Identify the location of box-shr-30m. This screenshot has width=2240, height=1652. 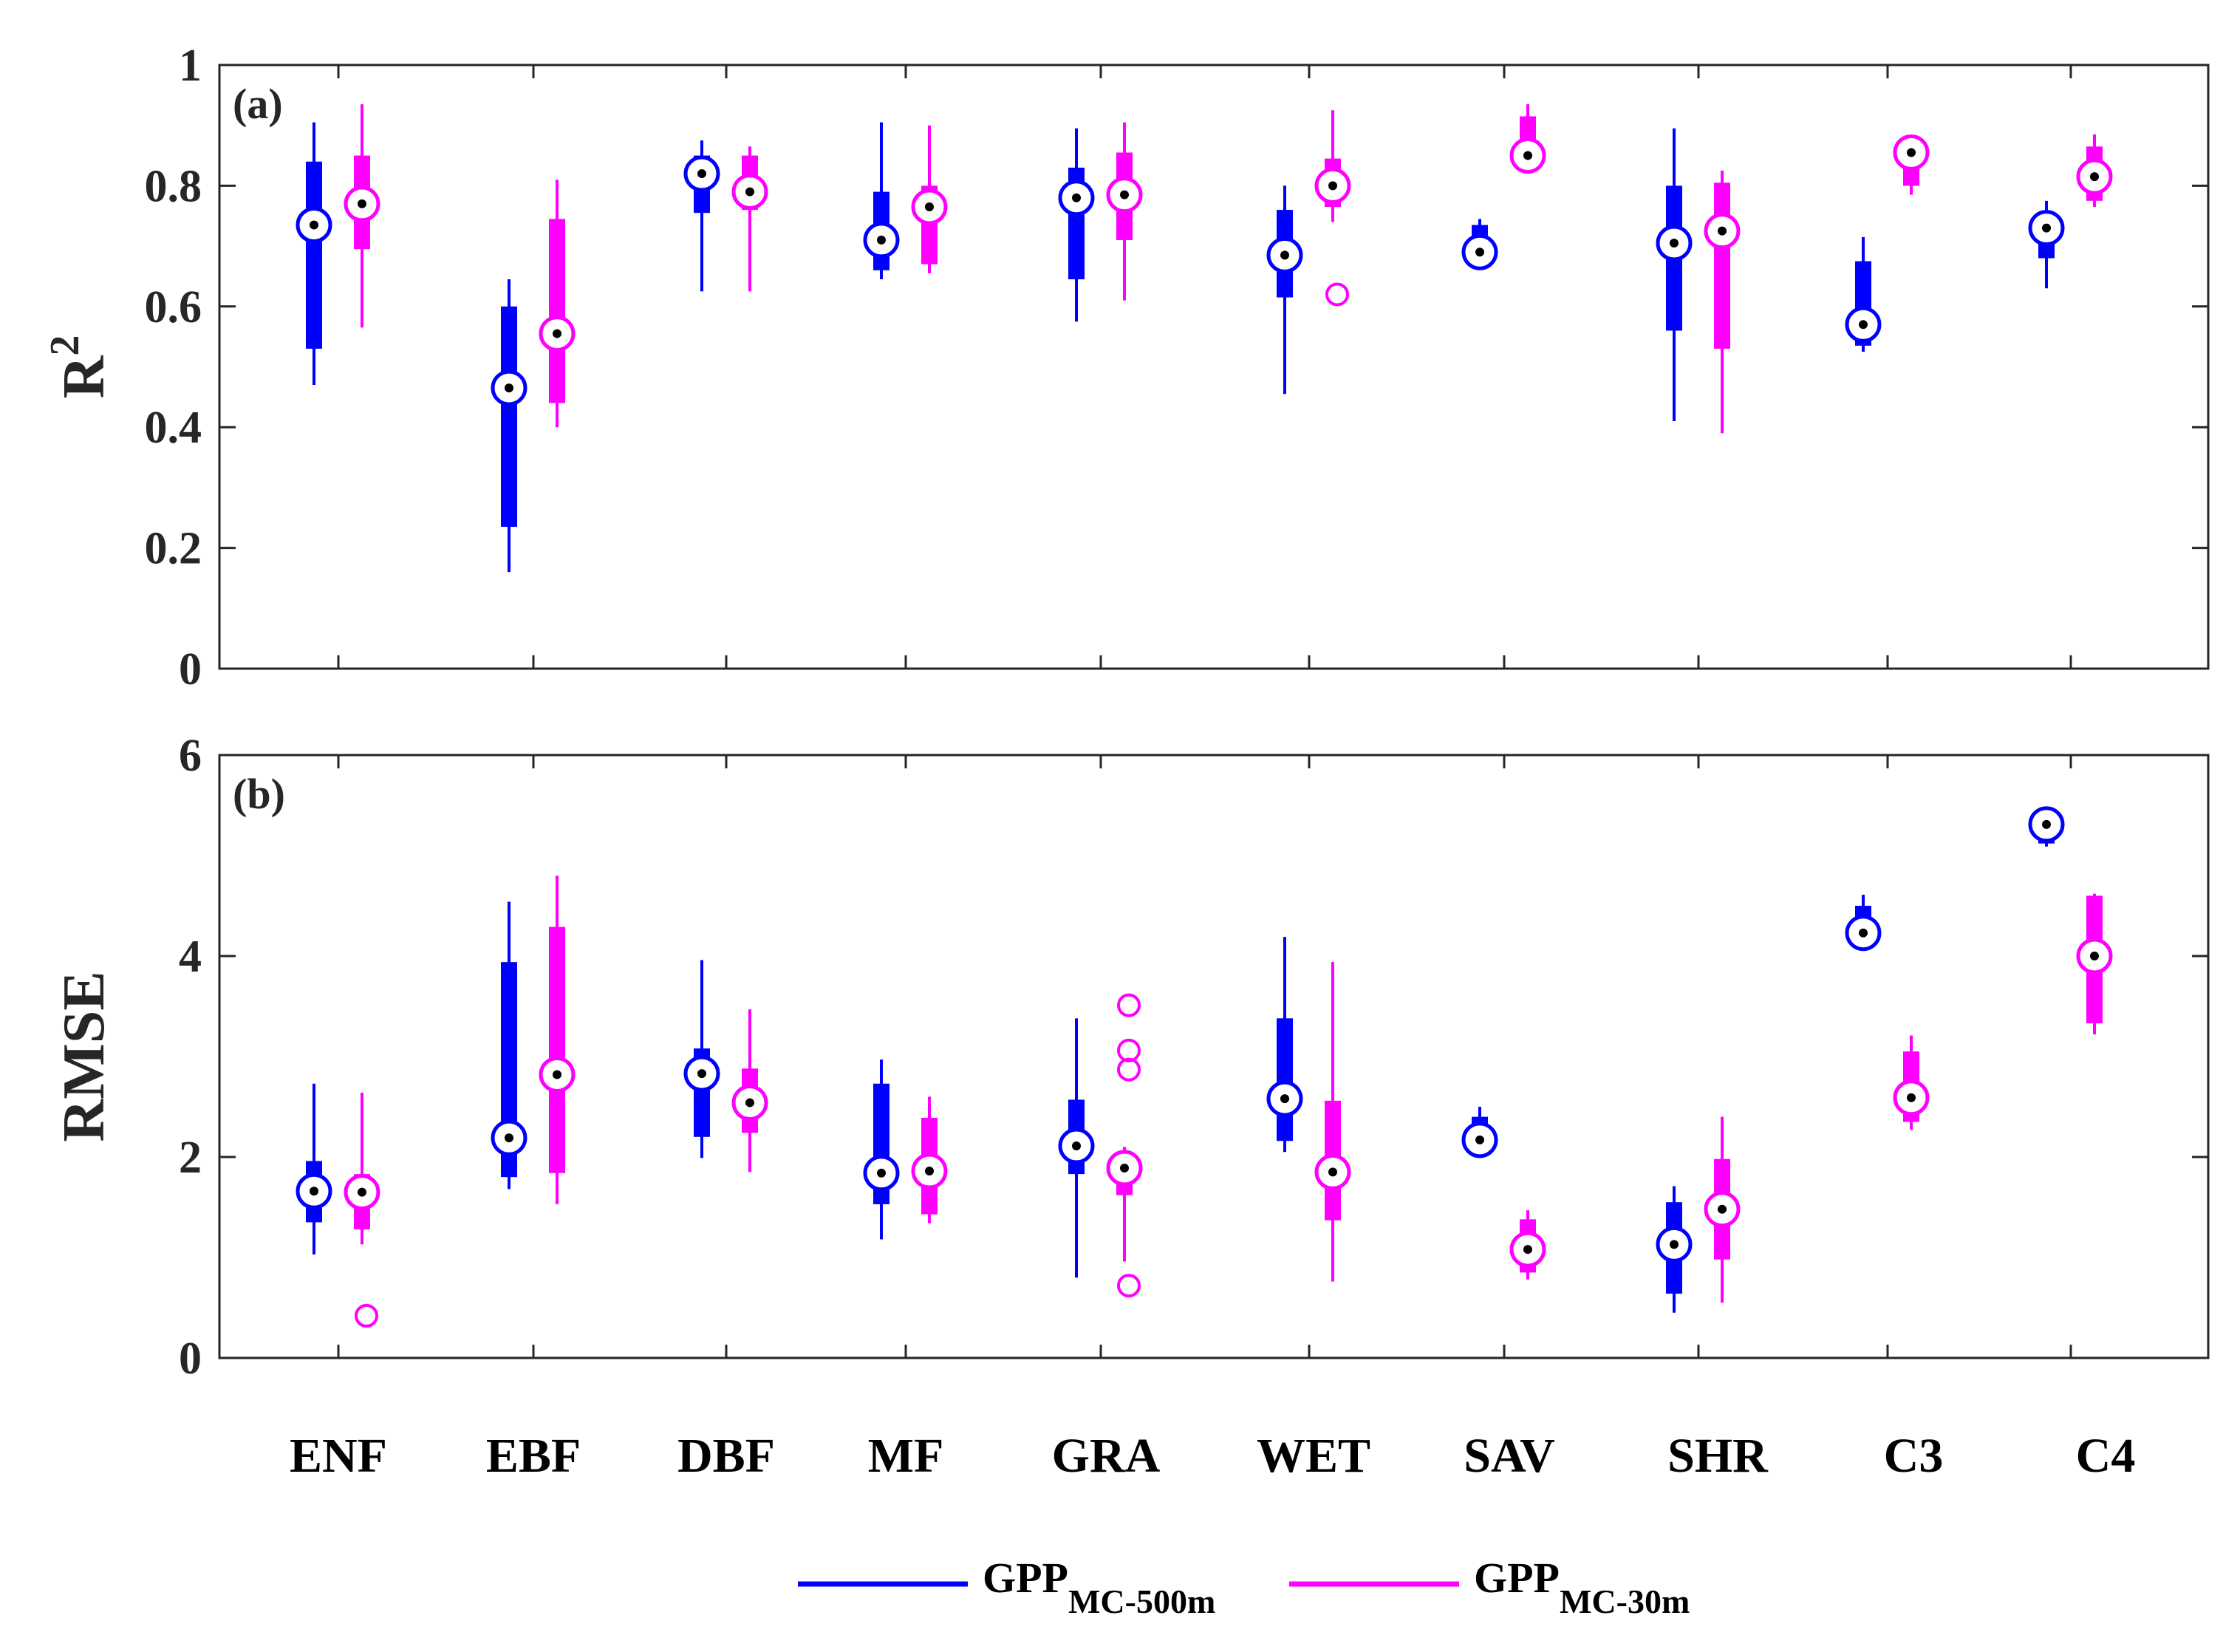
(1722, 302).